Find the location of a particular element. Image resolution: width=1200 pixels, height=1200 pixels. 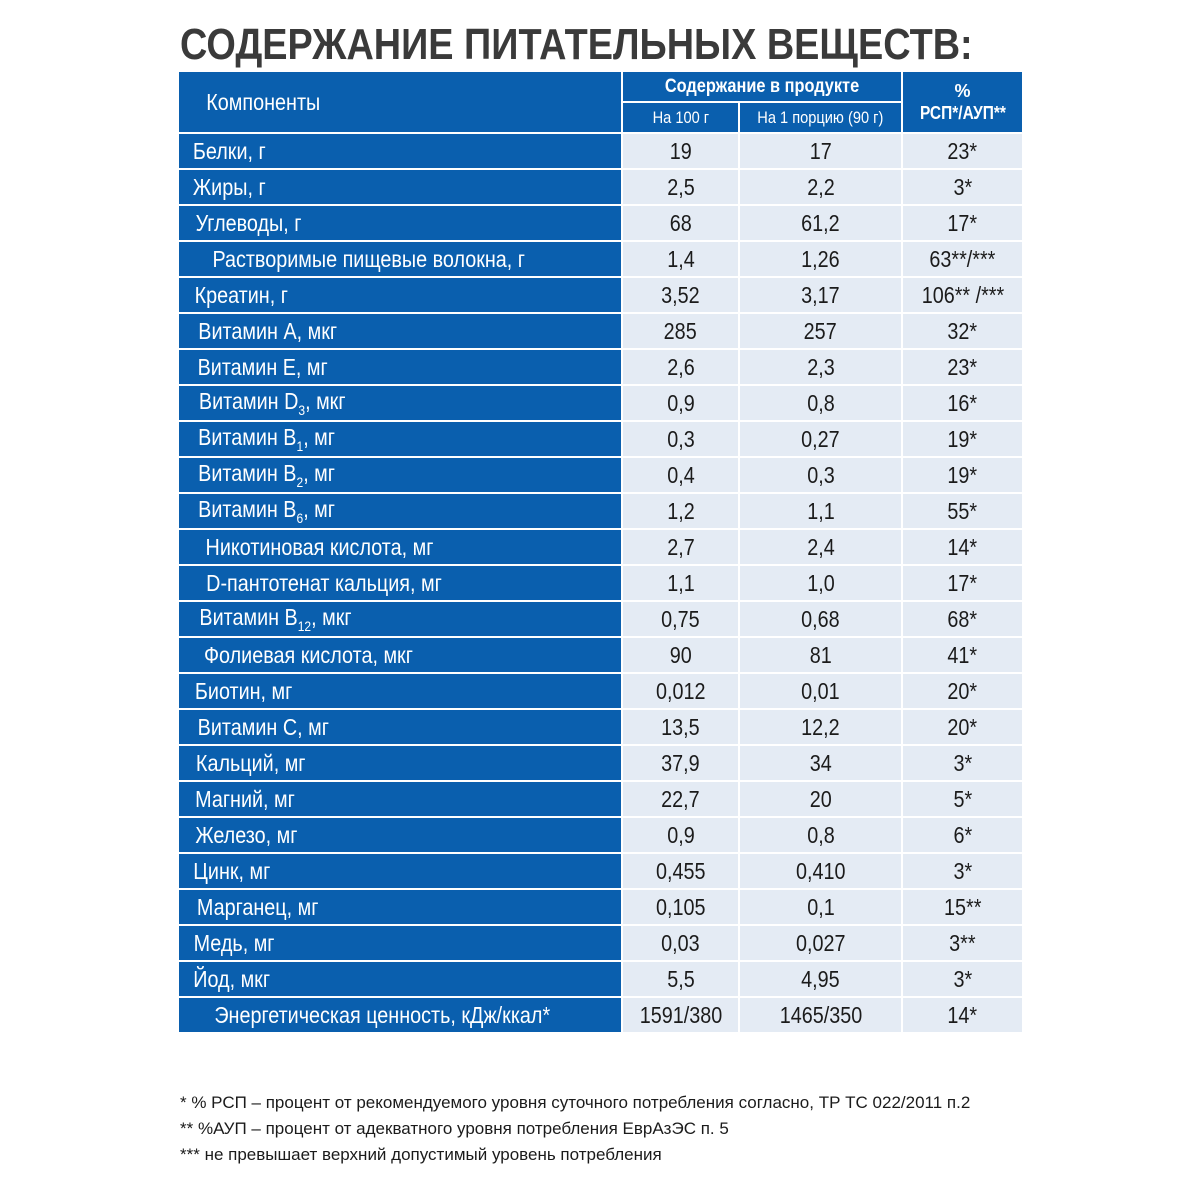

value-per-portion: 12,2 is located at coordinates (820, 727).